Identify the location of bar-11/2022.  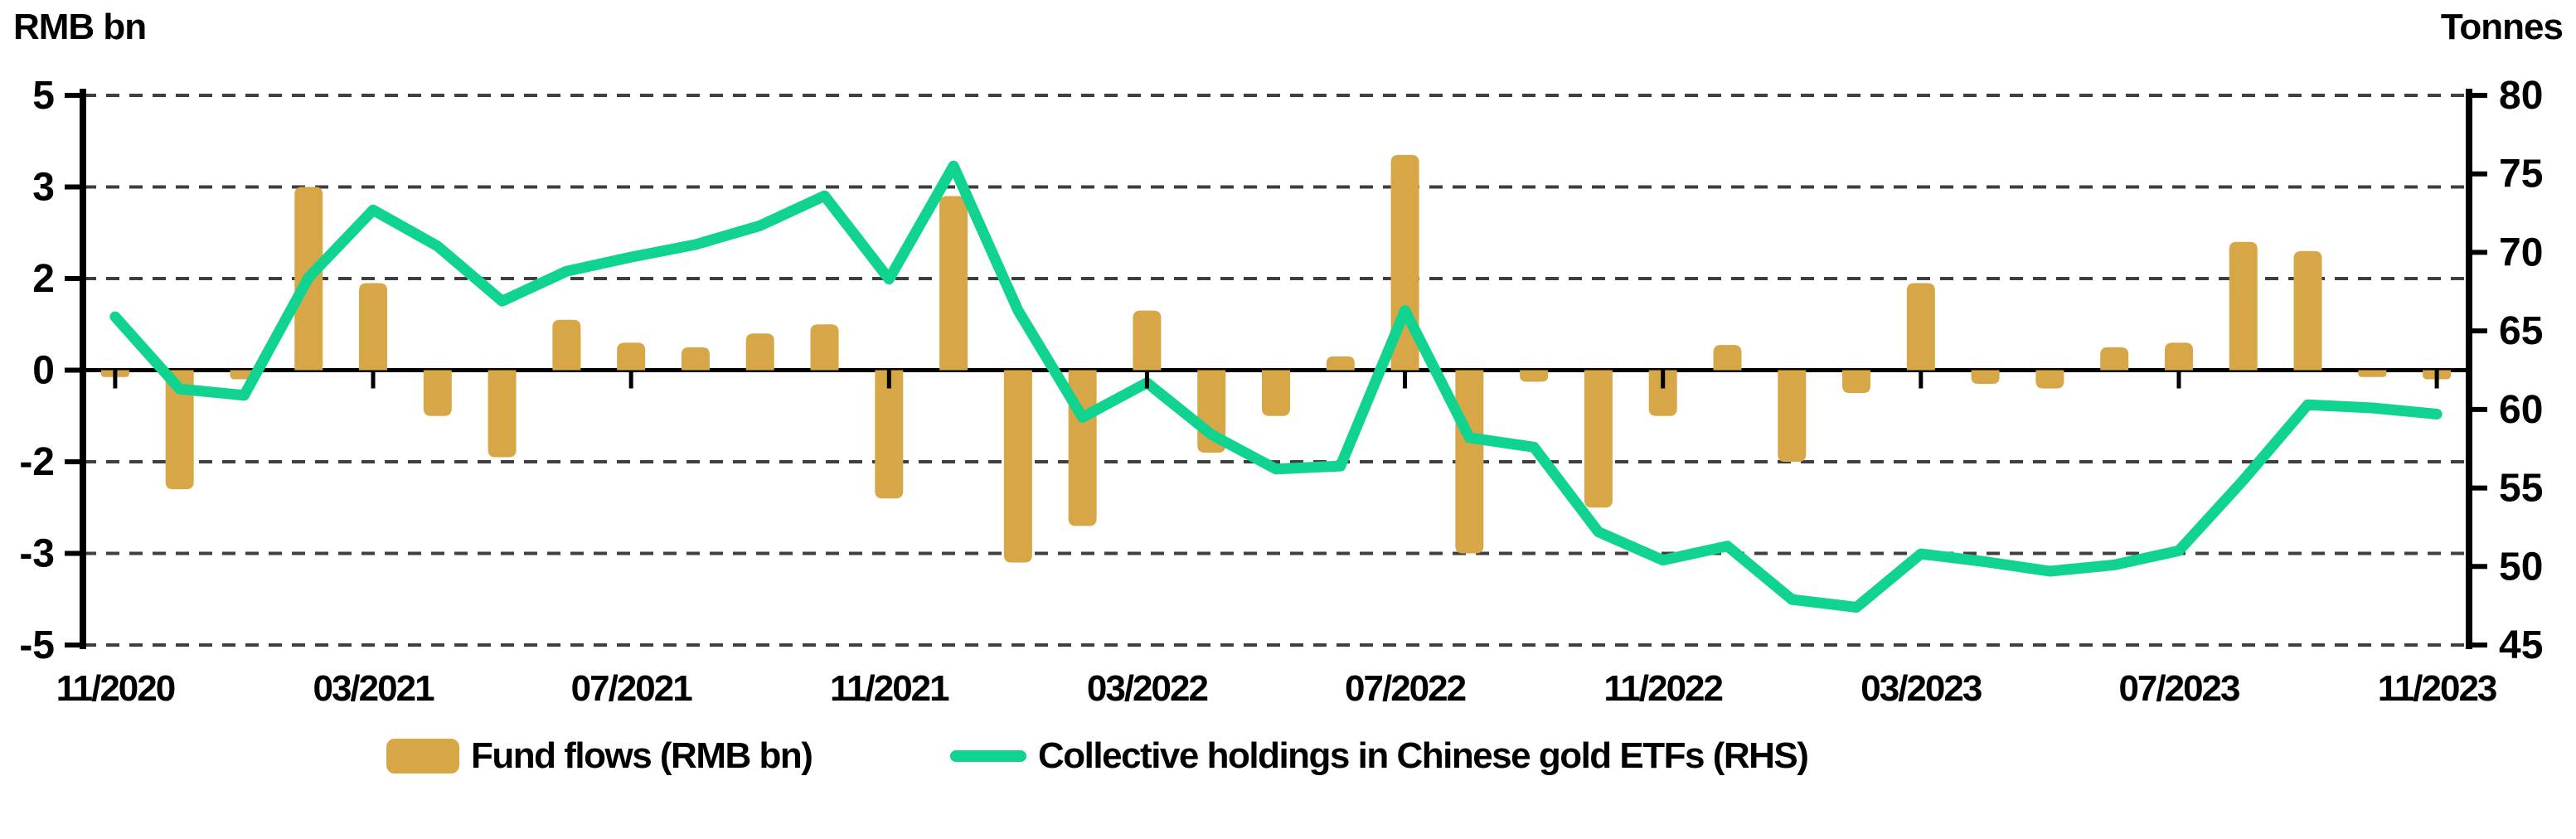
(1662, 393).